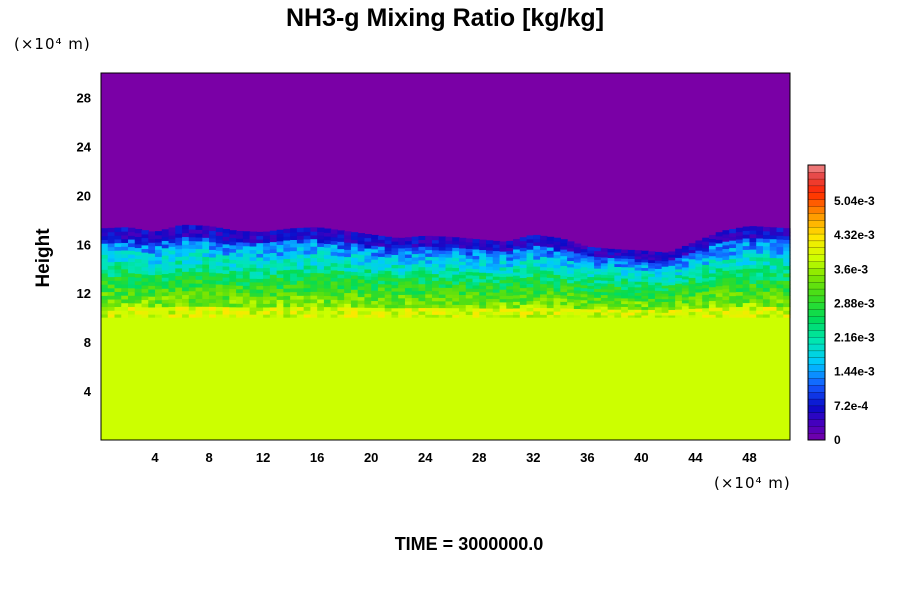 The width and height of the screenshot is (900, 600). Describe the element at coordinates (816, 251) in the screenshot. I see `colorbar-segment` at that location.